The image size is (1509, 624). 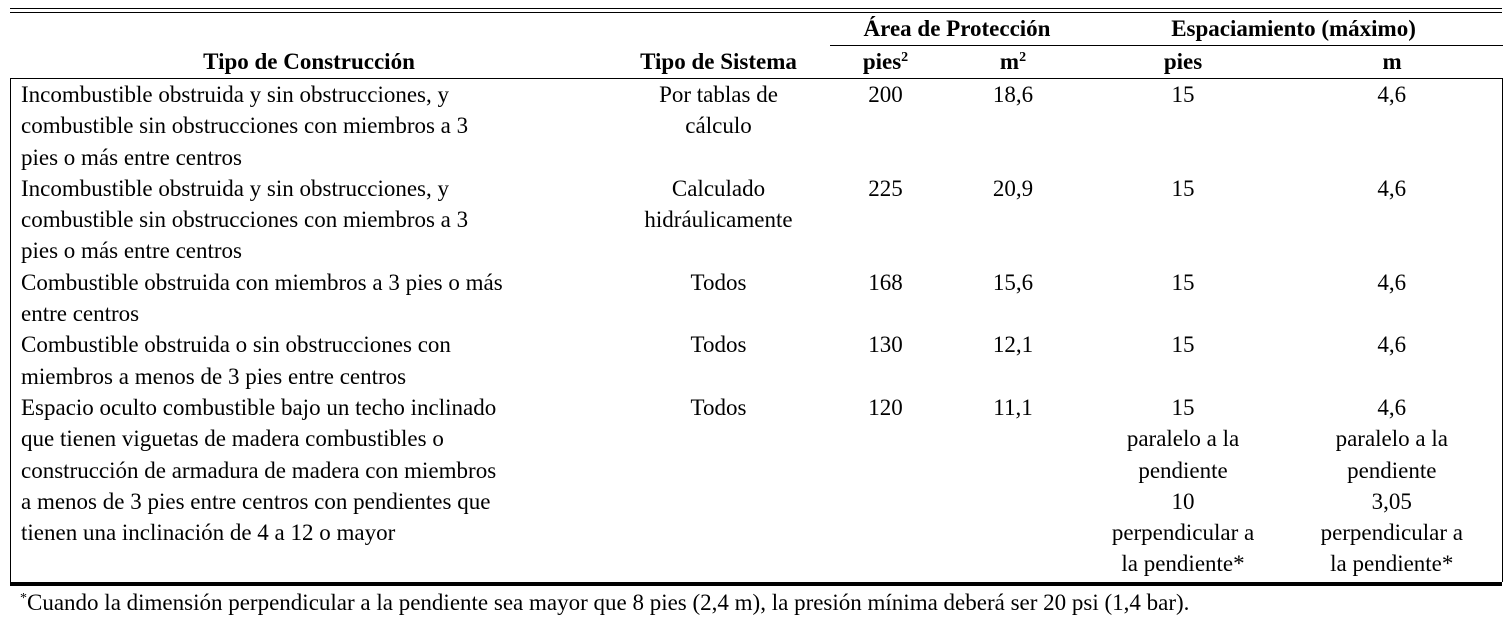 I want to click on cell-line: 10, so click(x=1183, y=501).